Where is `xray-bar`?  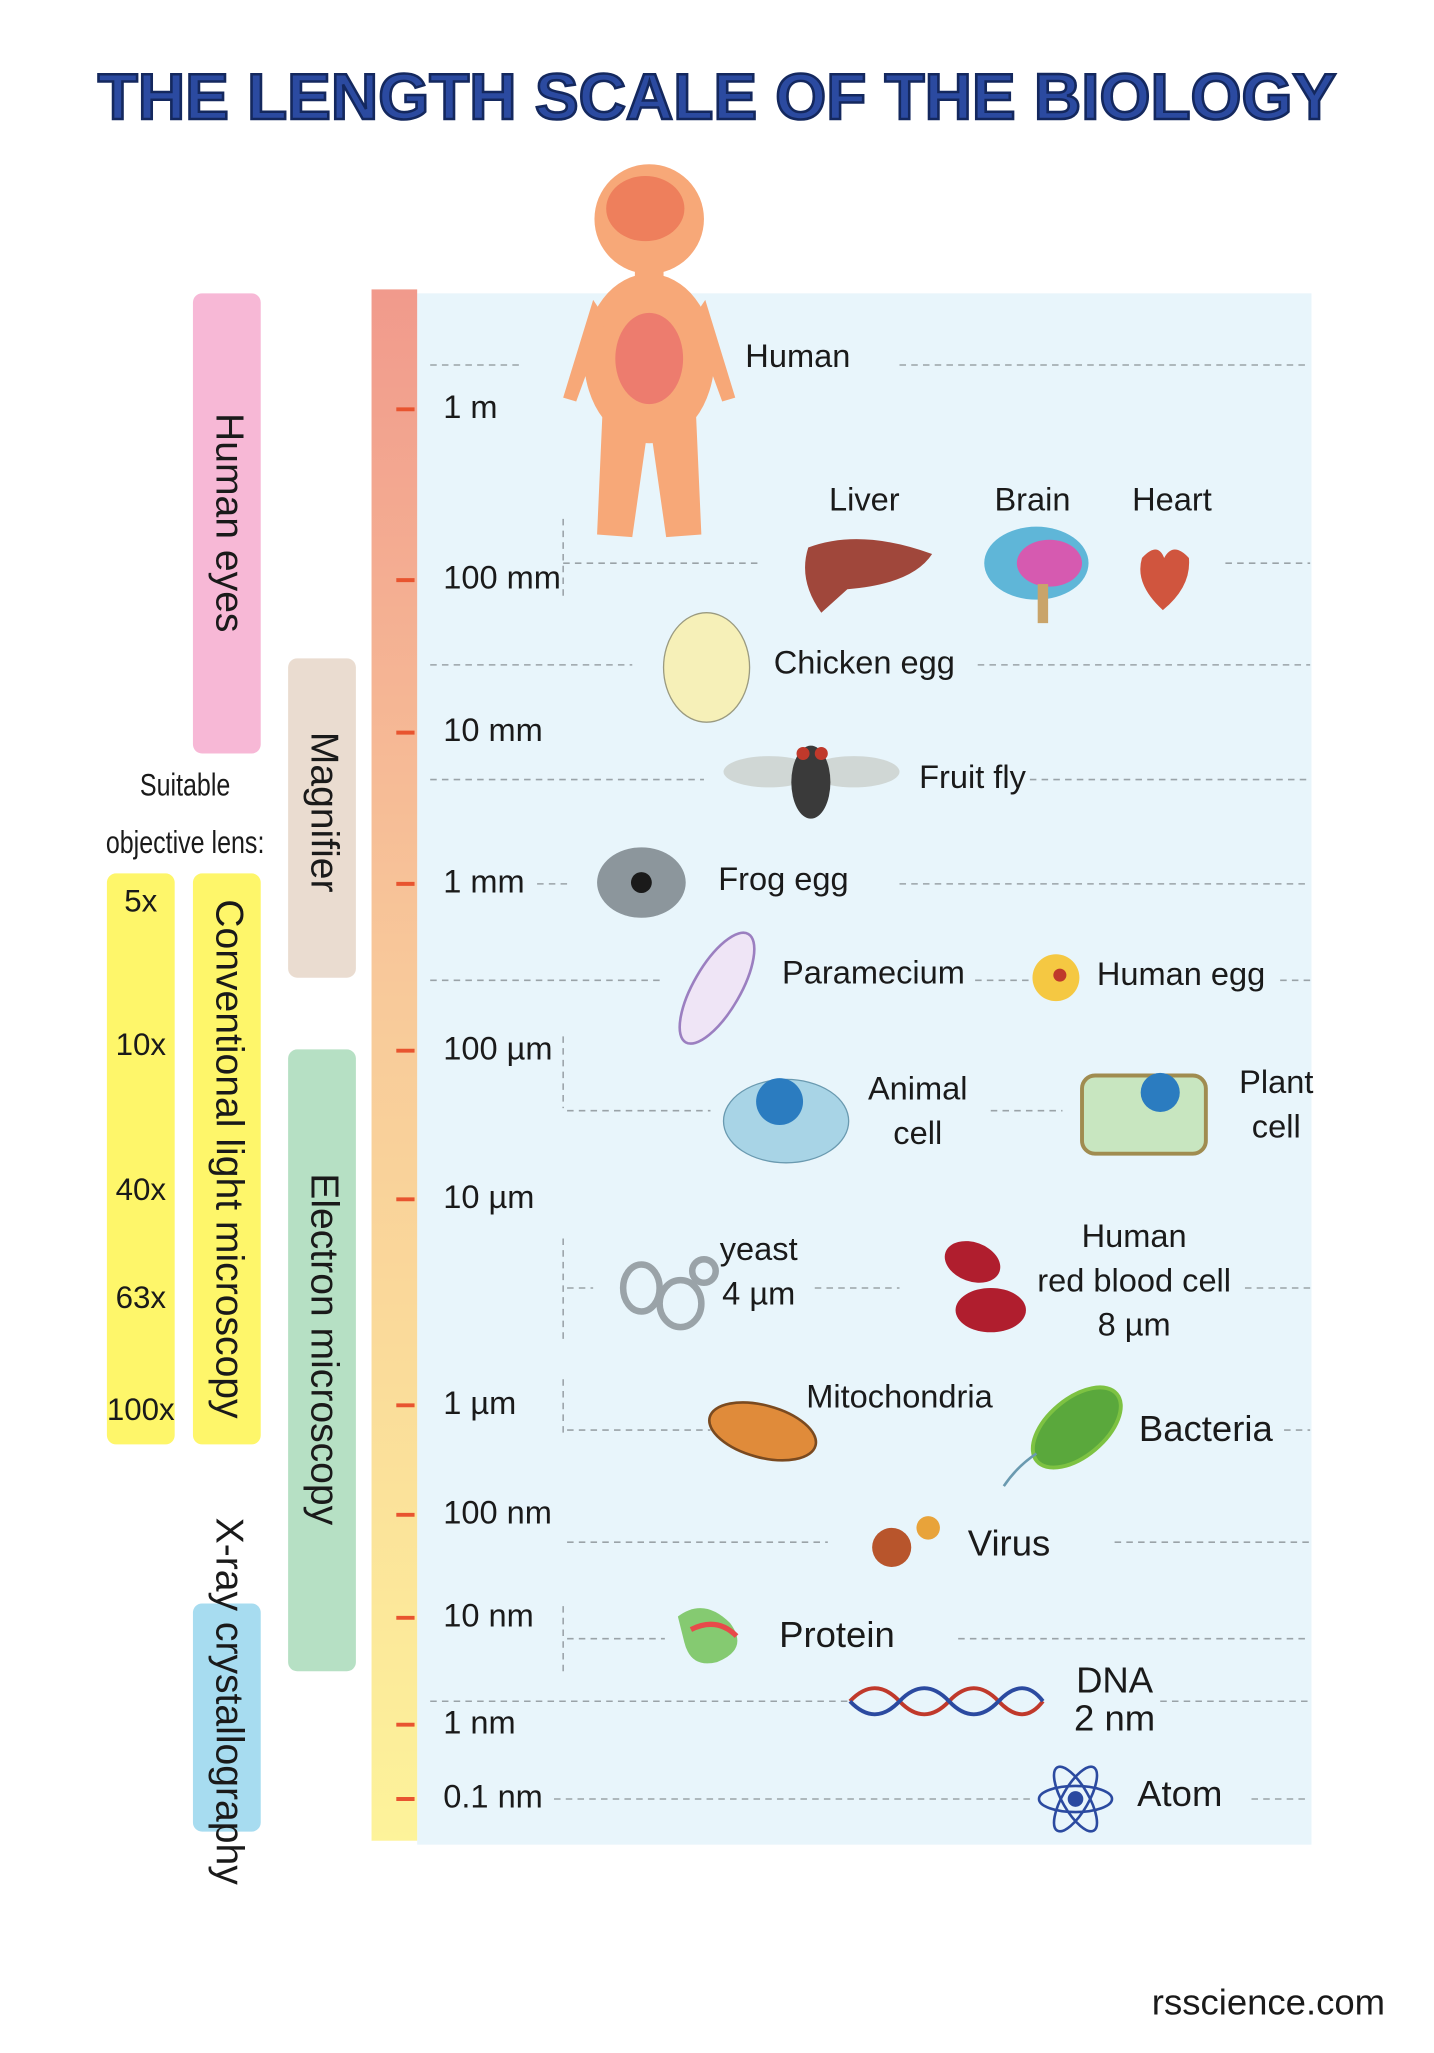 xray-bar is located at coordinates (226, 1717).